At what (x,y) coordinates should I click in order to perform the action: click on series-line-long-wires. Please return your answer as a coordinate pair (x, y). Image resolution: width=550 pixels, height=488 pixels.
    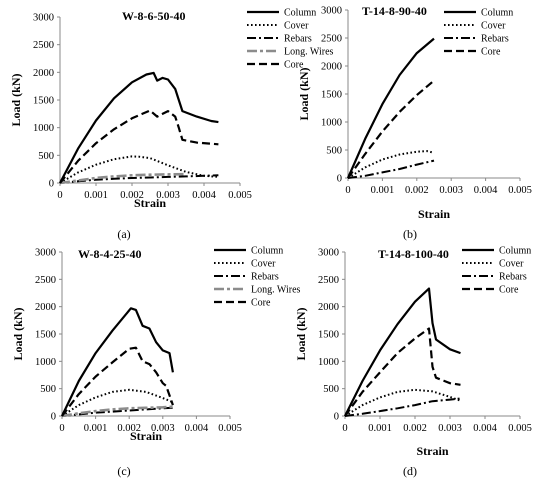
    Looking at the image, I should click on (123, 178).